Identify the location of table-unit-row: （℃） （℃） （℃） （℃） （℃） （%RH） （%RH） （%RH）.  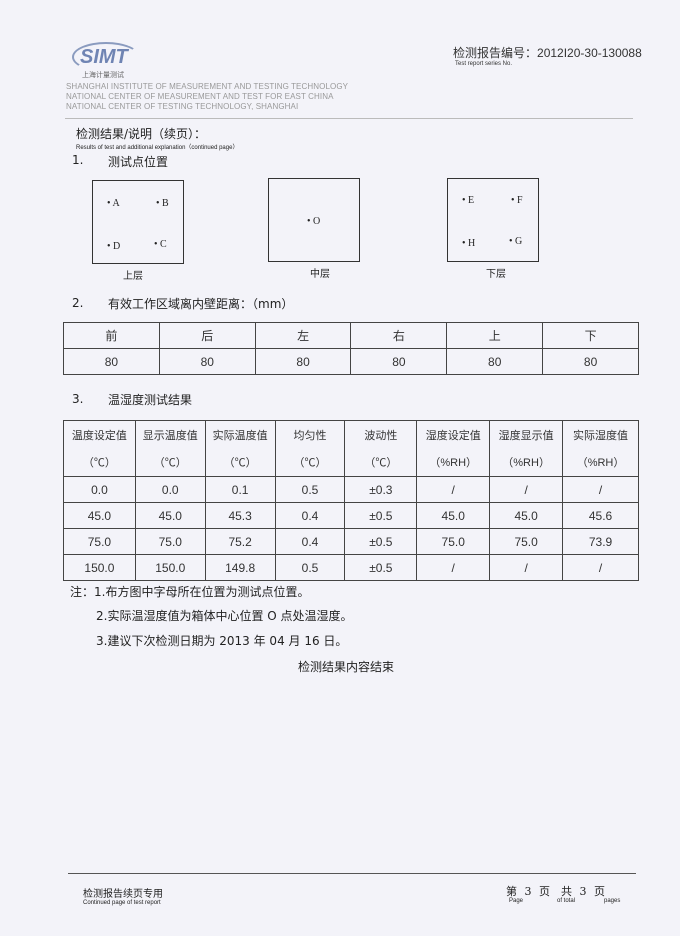
(351, 462).